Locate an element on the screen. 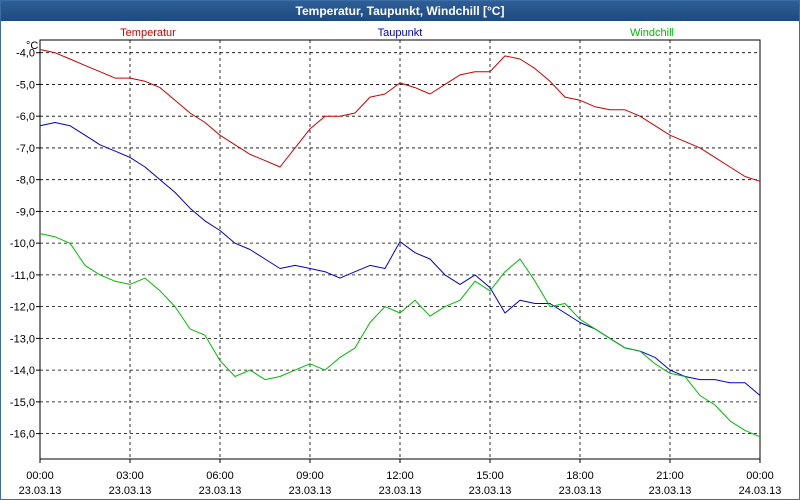 The width and height of the screenshot is (800, 500). y-tick-label: -8,0 is located at coordinates (25, 181).